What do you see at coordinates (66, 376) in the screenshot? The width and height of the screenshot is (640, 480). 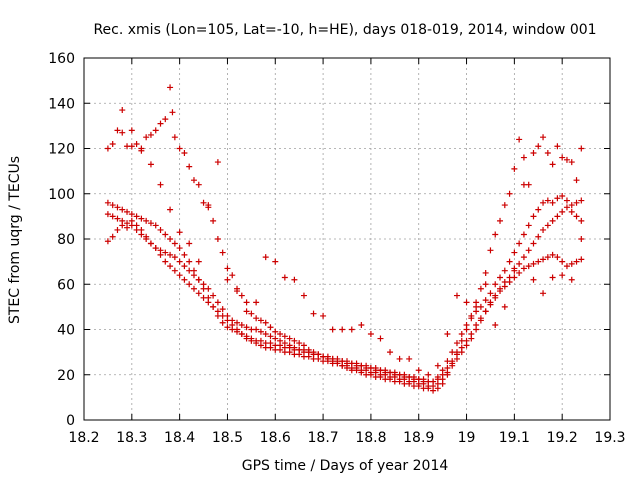 I see `y-tick-label: 20` at bounding box center [66, 376].